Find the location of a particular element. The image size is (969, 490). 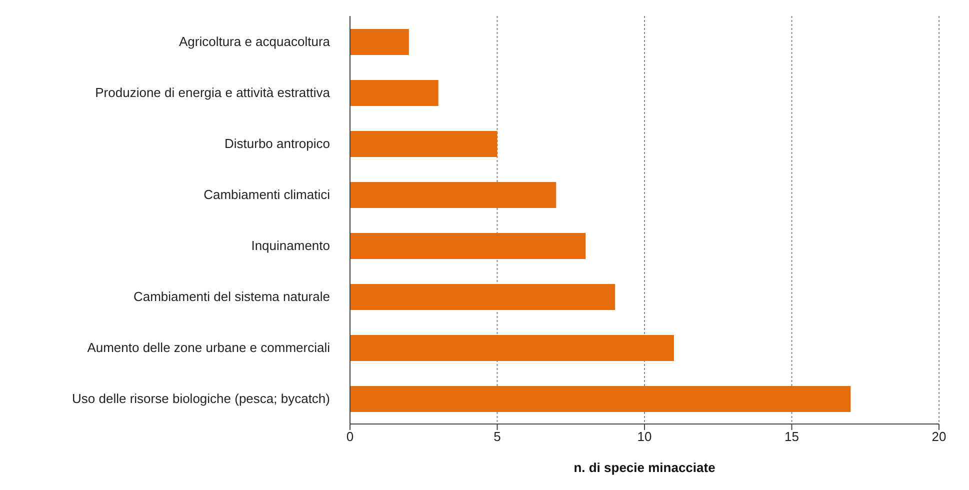

x-tick-label: 15 is located at coordinates (791, 436).